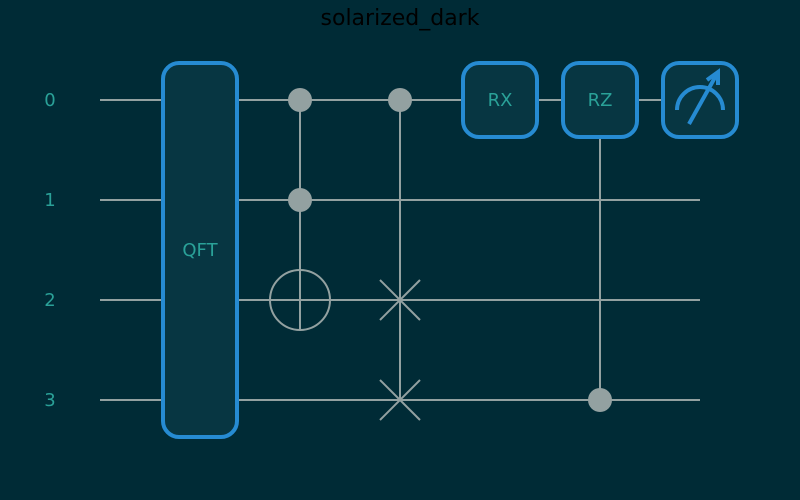  I want to click on control-dot-cswap, so click(400, 100).